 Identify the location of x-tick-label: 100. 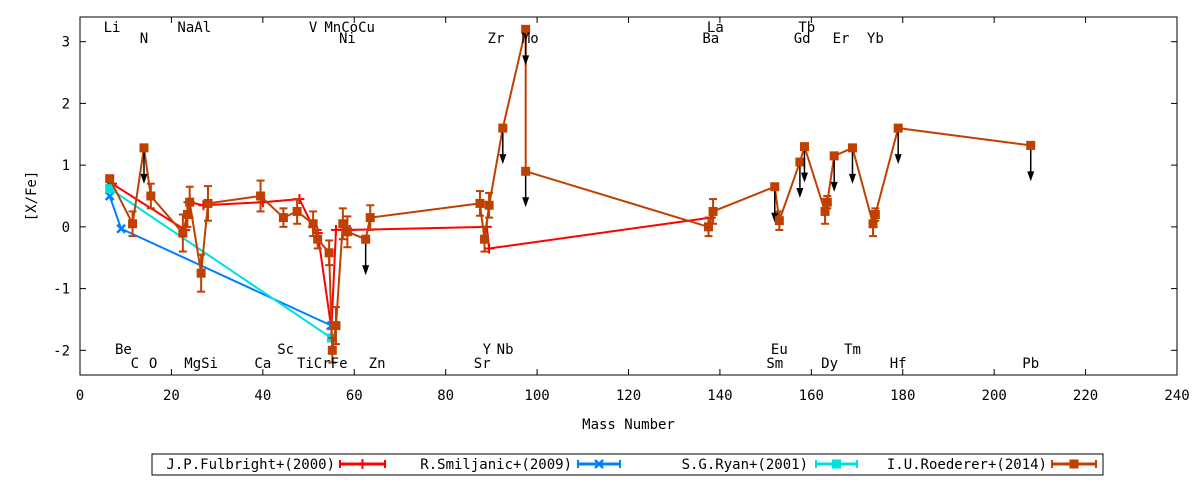
(536, 396).